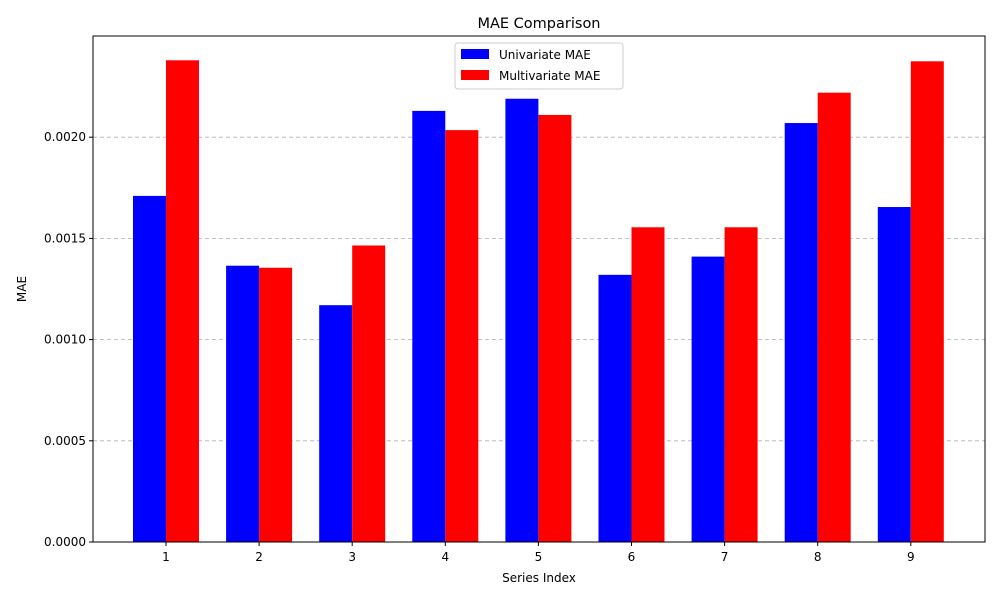 This screenshot has height=600, width=1000. I want to click on y-axis: 0.0000 0.0005 0.0010 0.0015 0.0020, so click(68, 339).